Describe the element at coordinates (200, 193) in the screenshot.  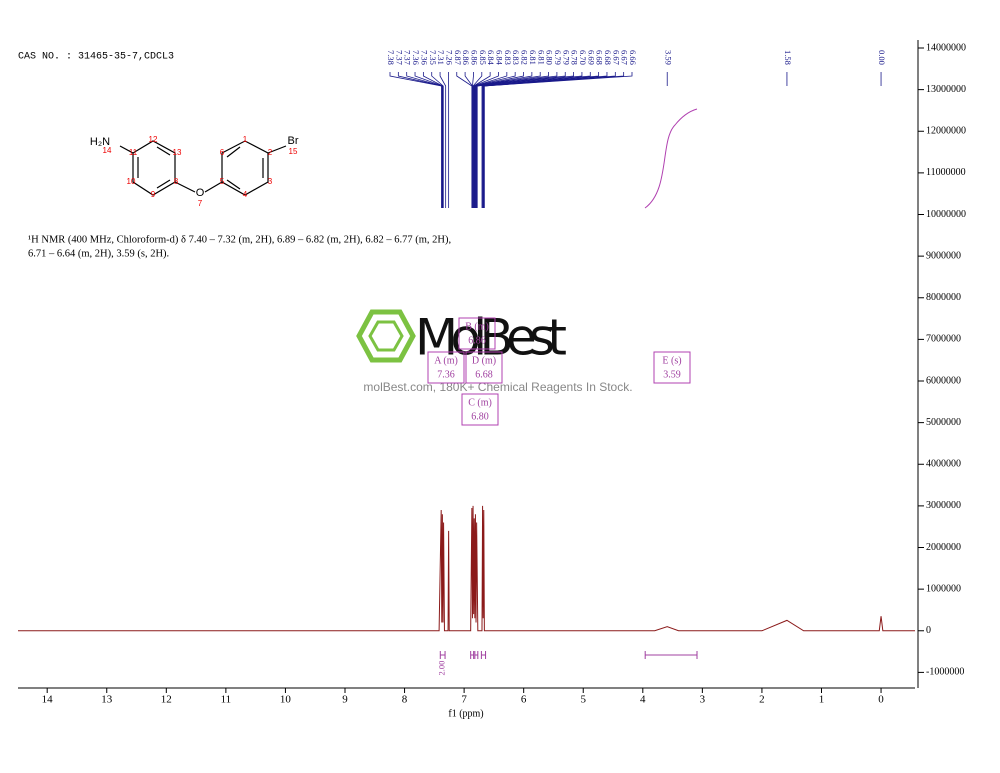
I see `atom-label: O` at that location.